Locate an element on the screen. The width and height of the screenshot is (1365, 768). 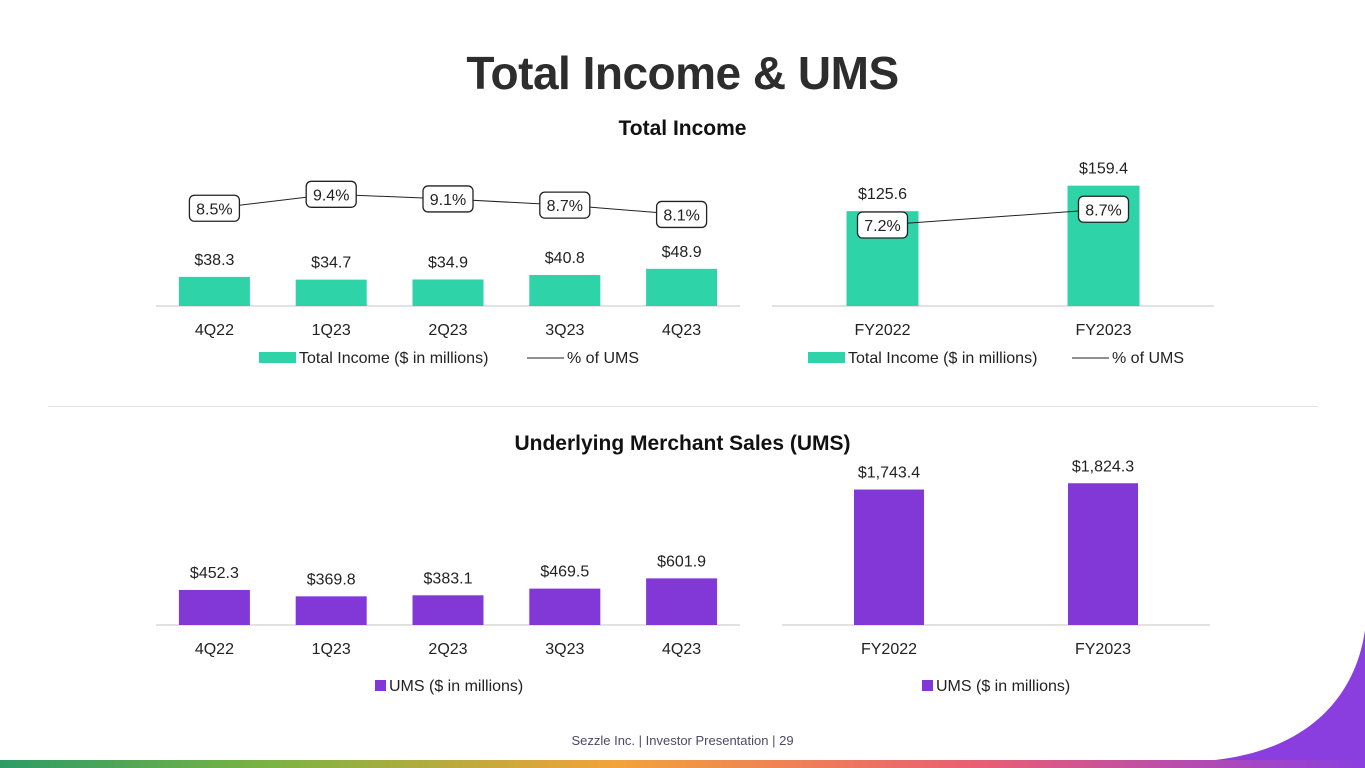
bar-value-label: $159.4 is located at coordinates (1103, 169).